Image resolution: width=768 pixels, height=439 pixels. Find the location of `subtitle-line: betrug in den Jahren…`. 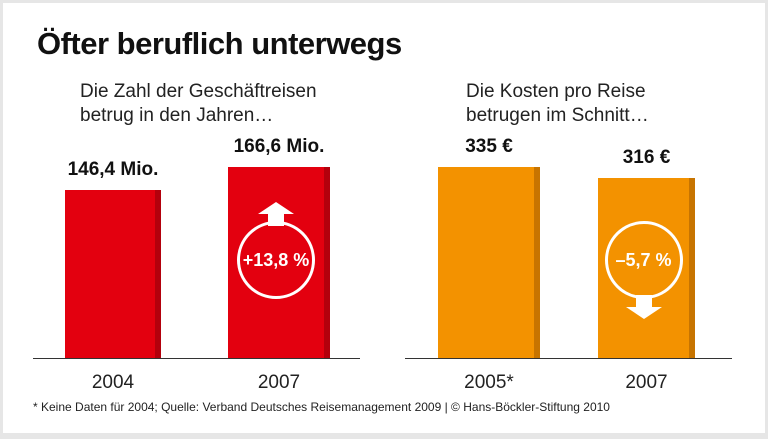

subtitle-line: betrug in den Jahren… is located at coordinates (177, 115).